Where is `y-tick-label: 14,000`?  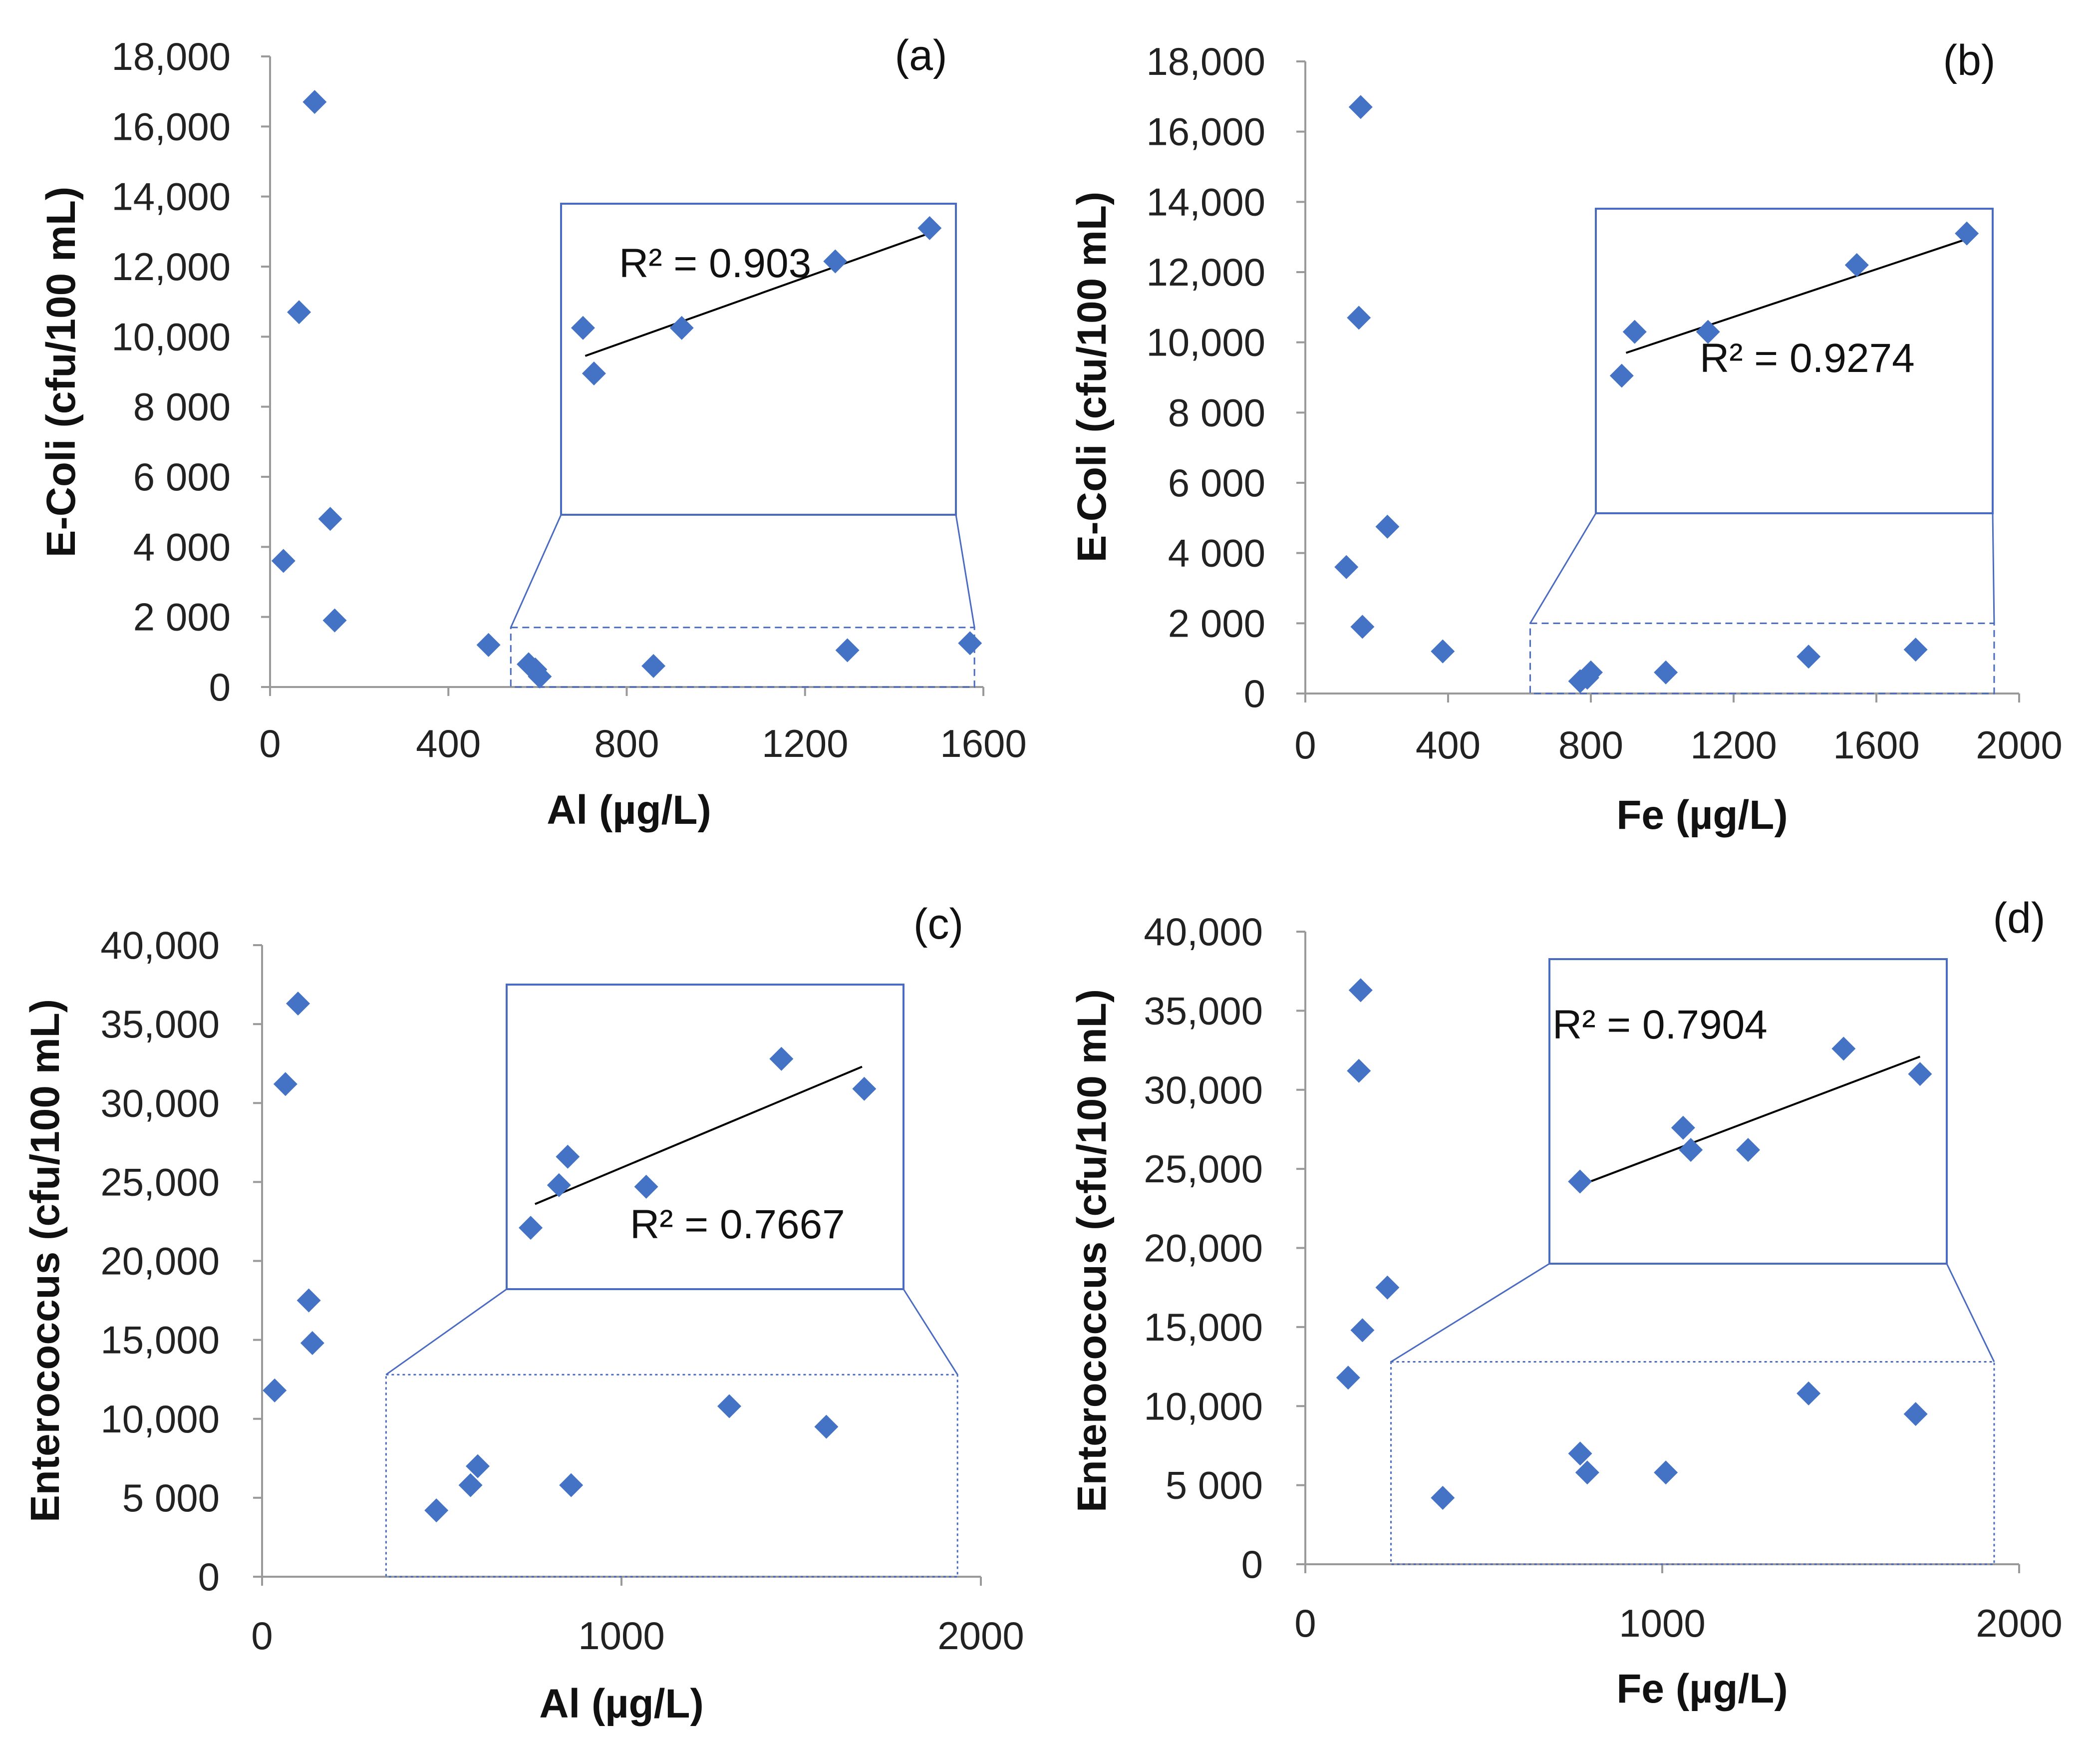 y-tick-label: 14,000 is located at coordinates (171, 197).